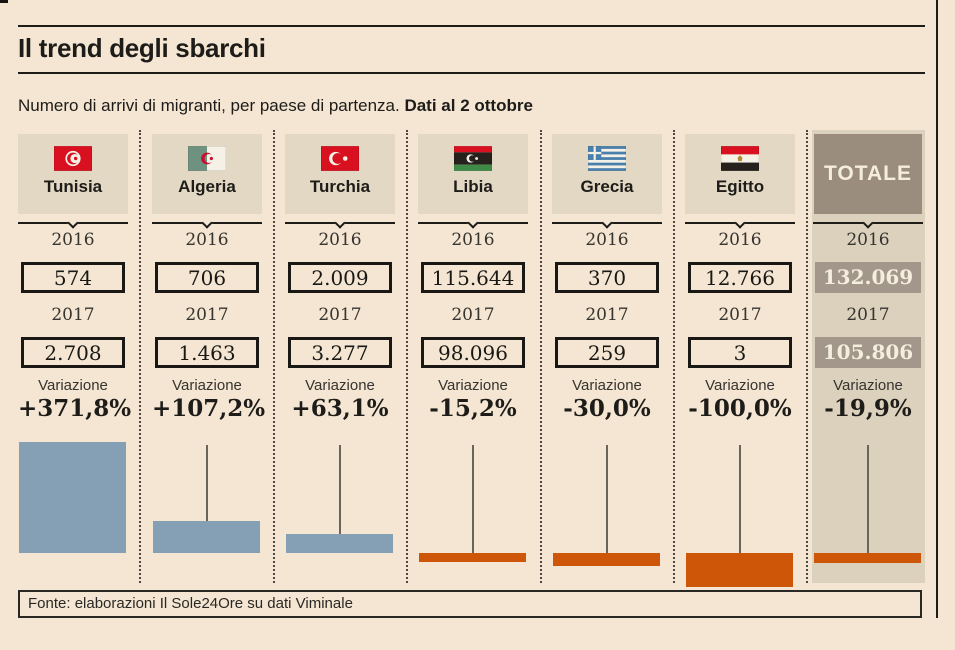 The image size is (955, 650). What do you see at coordinates (473, 186) in the screenshot?
I see `country-name: Libia` at bounding box center [473, 186].